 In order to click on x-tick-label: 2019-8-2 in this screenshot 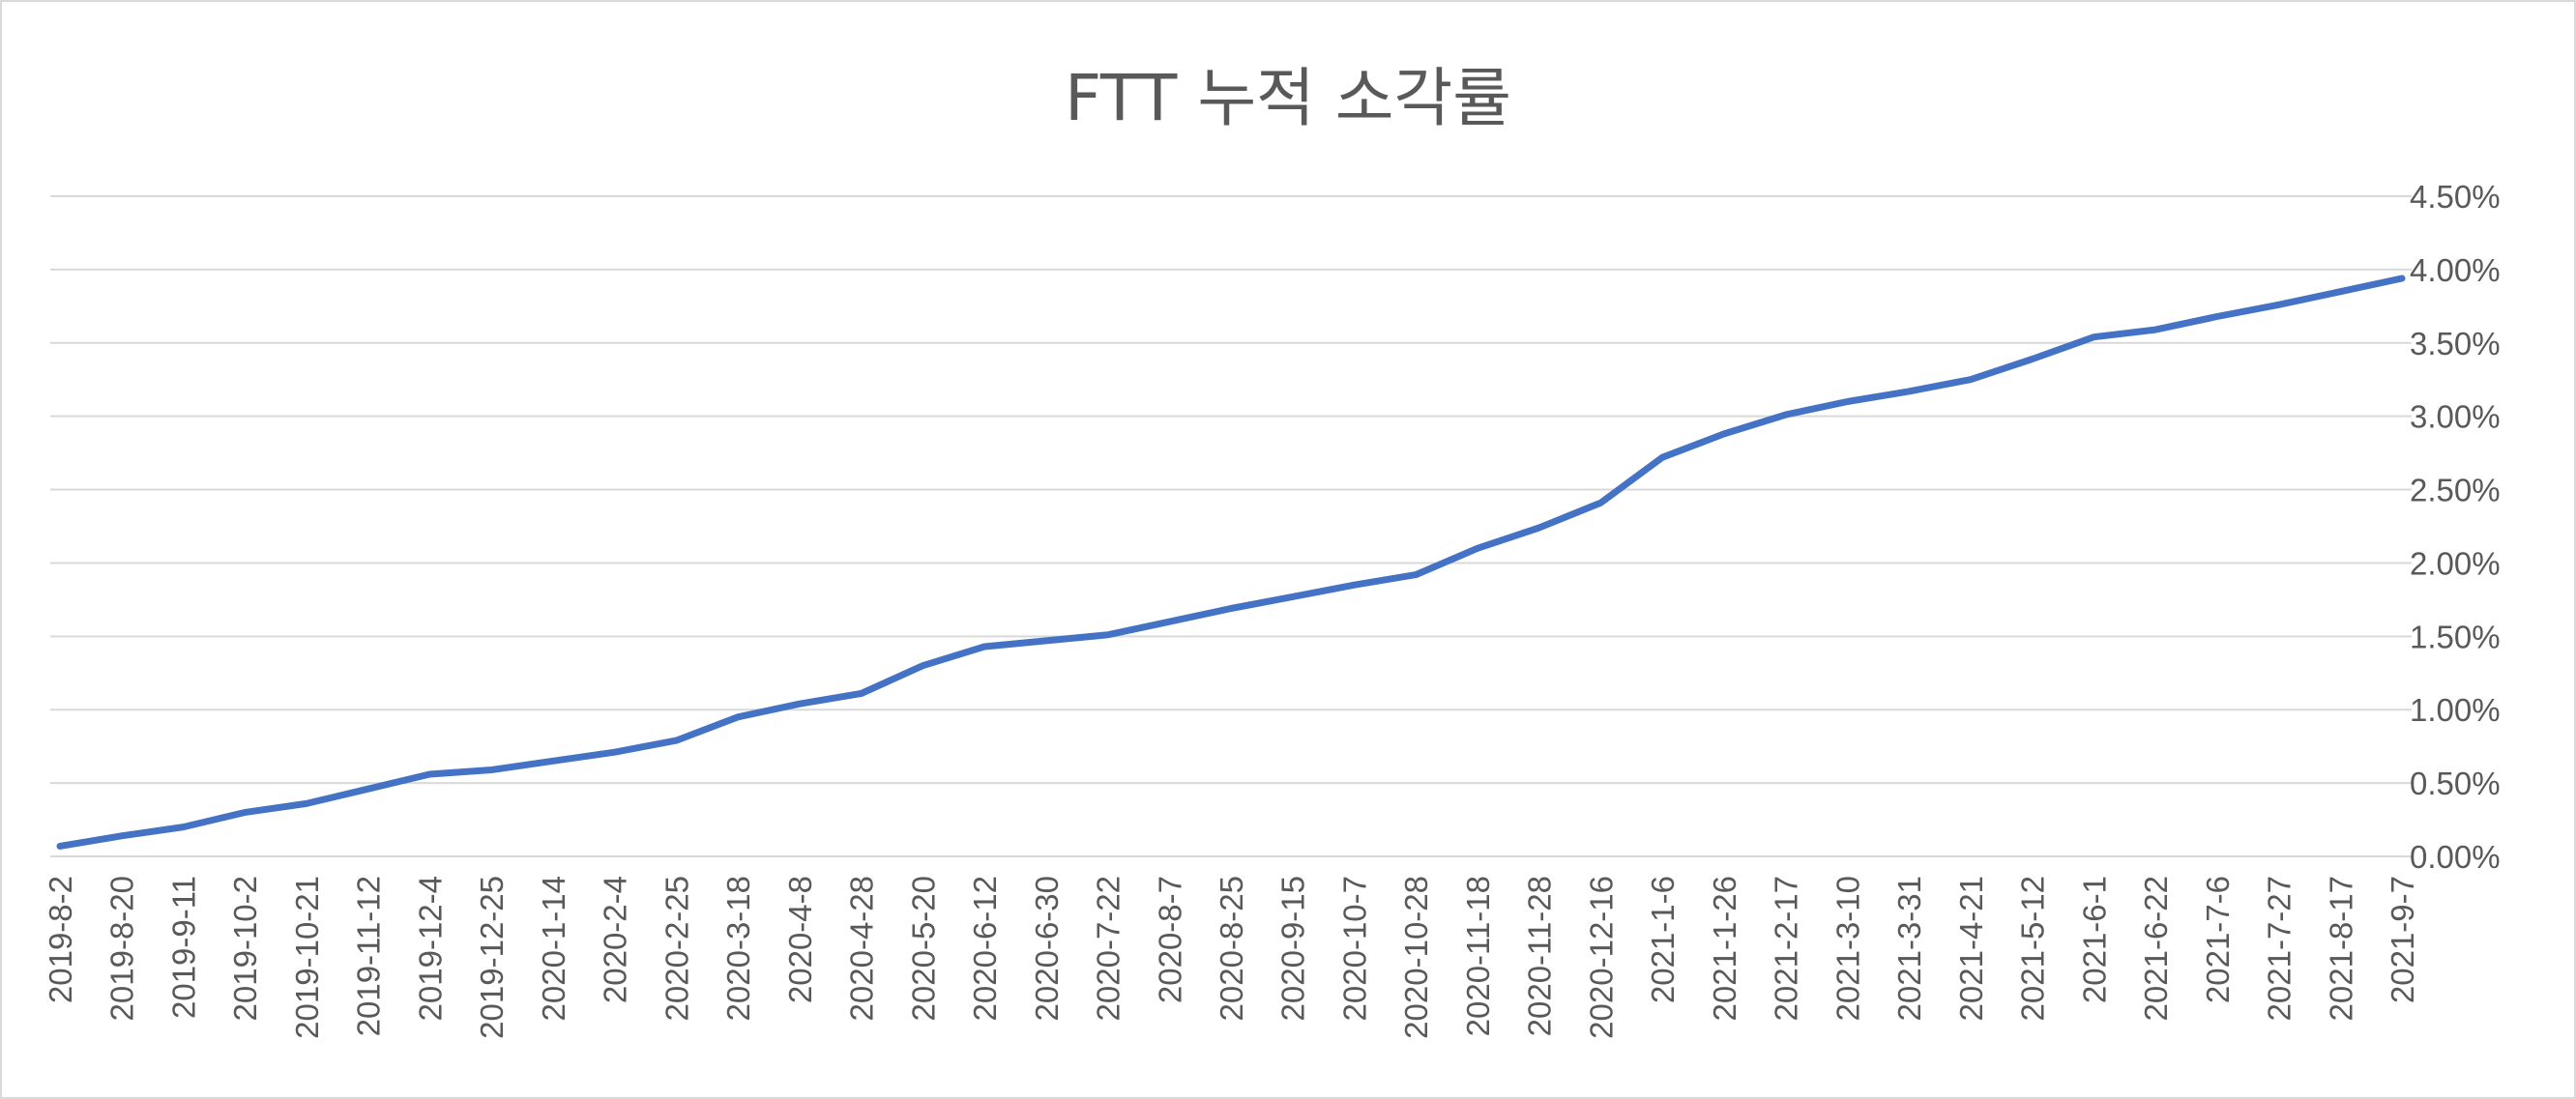, I will do `click(60, 939)`.